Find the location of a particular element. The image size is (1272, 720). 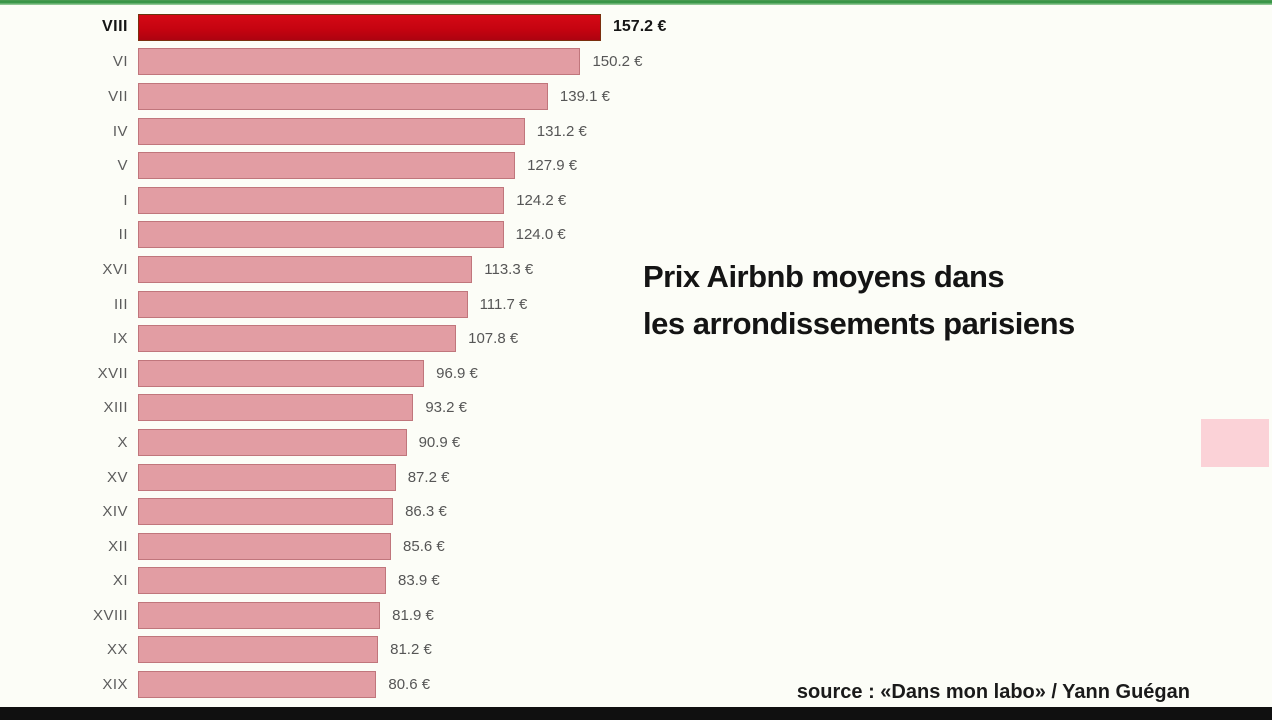

value-label: 96.9 € is located at coordinates (457, 373).